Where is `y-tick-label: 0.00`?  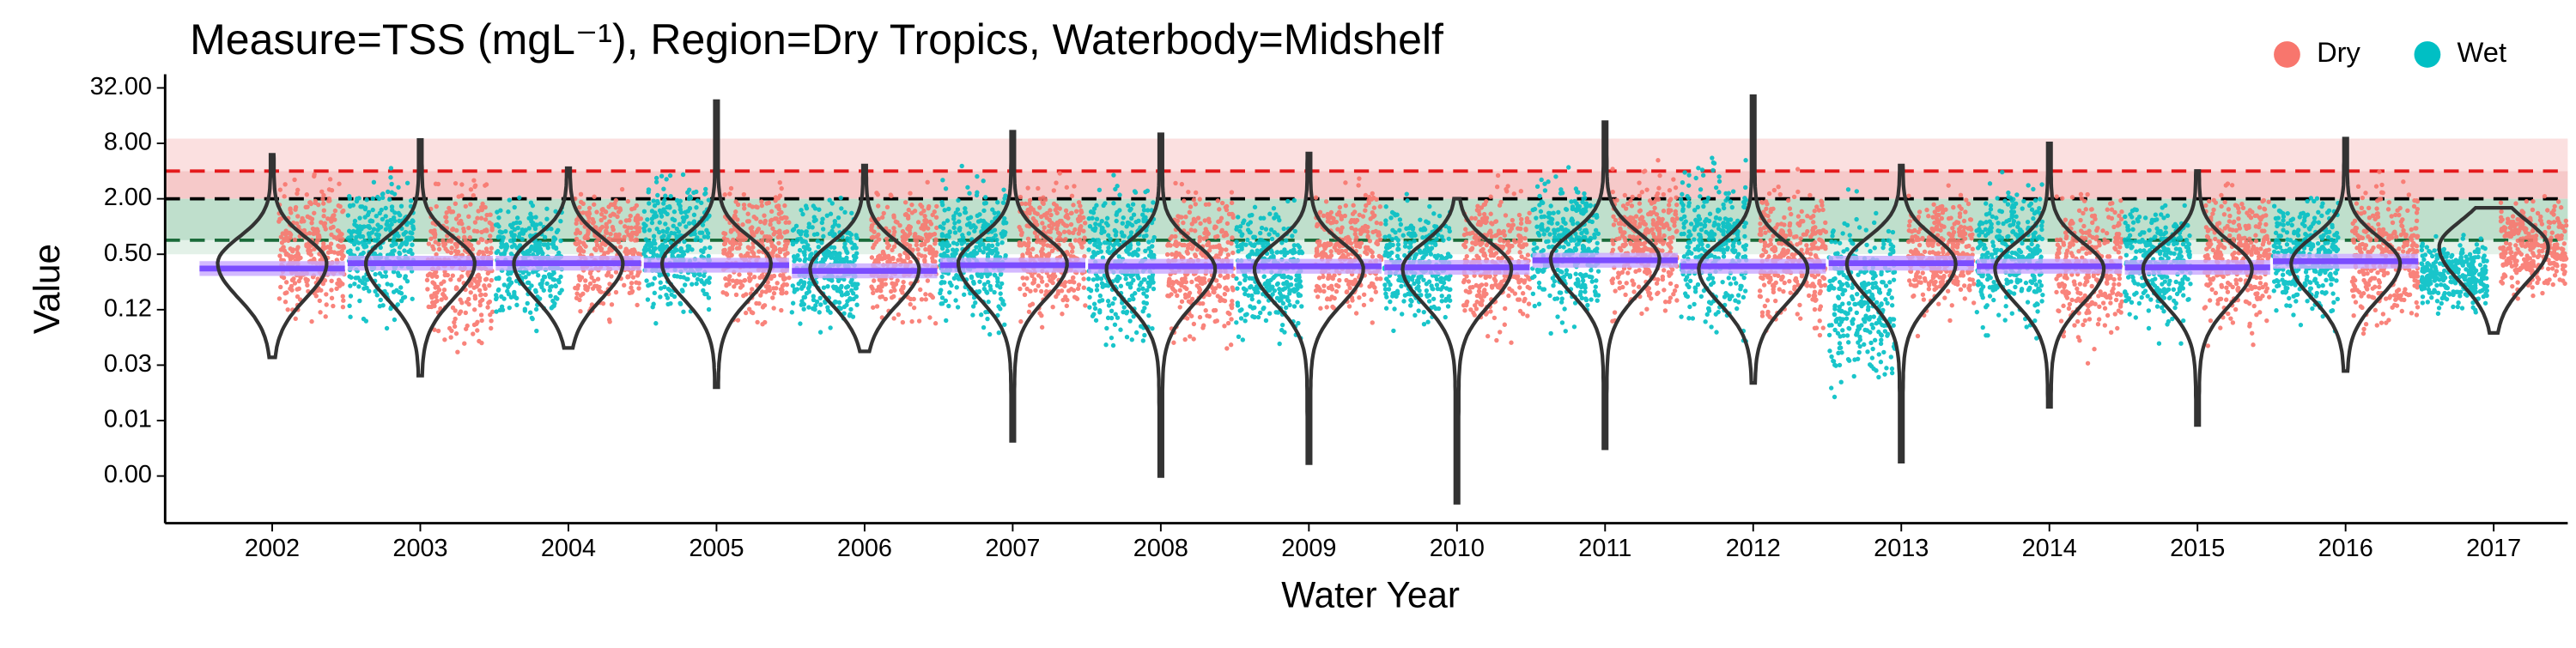
y-tick-label: 0.00 is located at coordinates (128, 474).